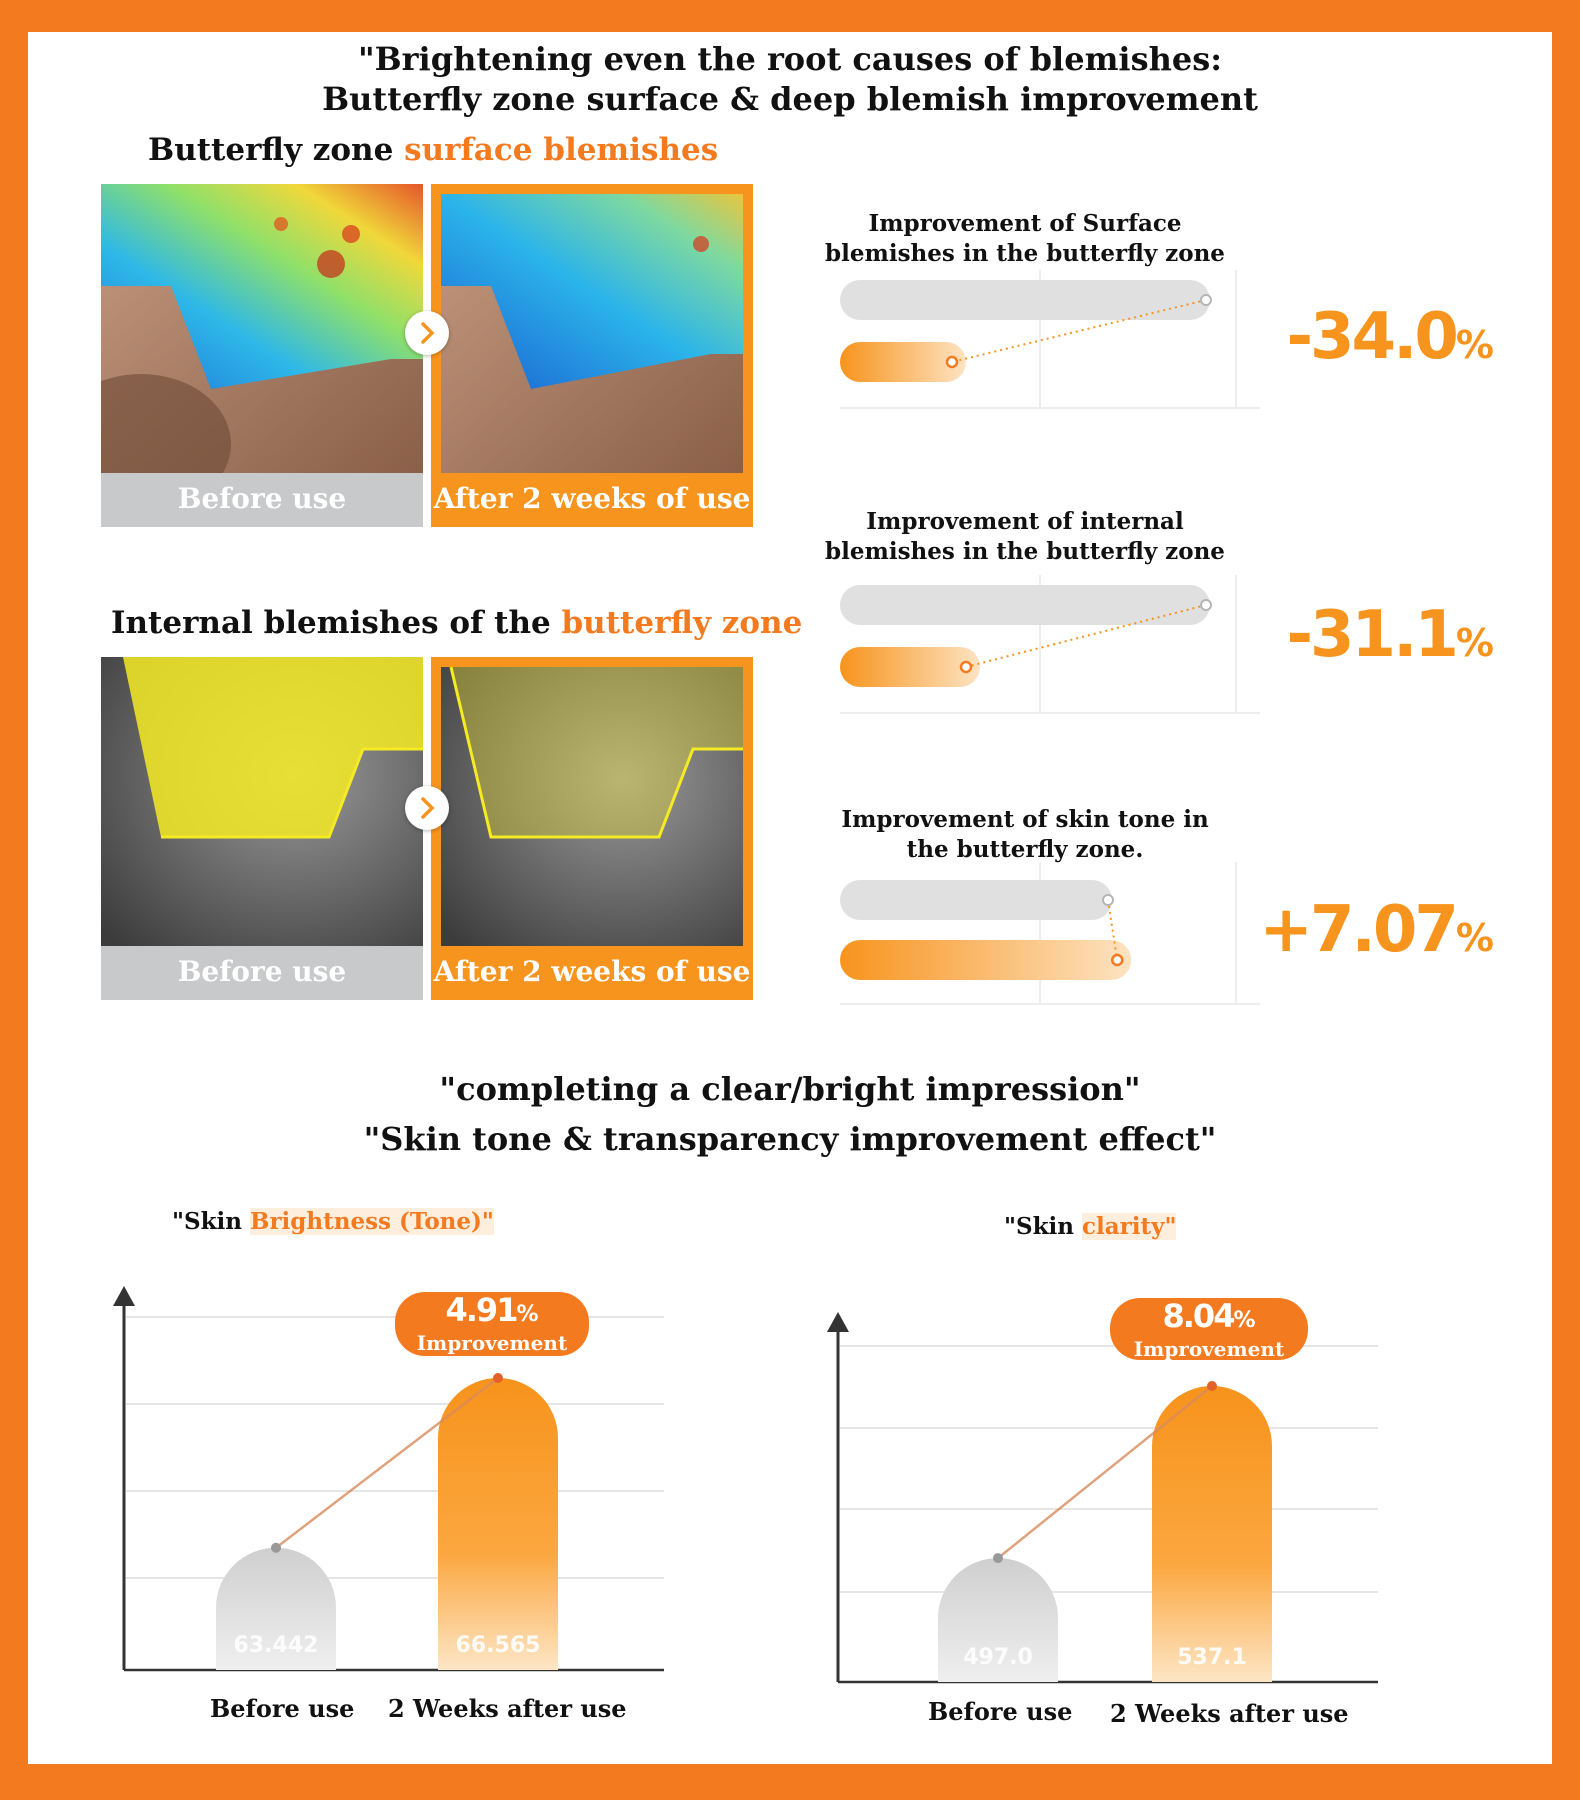 This screenshot has width=1580, height=1800. I want to click on metric-2-unit: %, so click(1474, 643).